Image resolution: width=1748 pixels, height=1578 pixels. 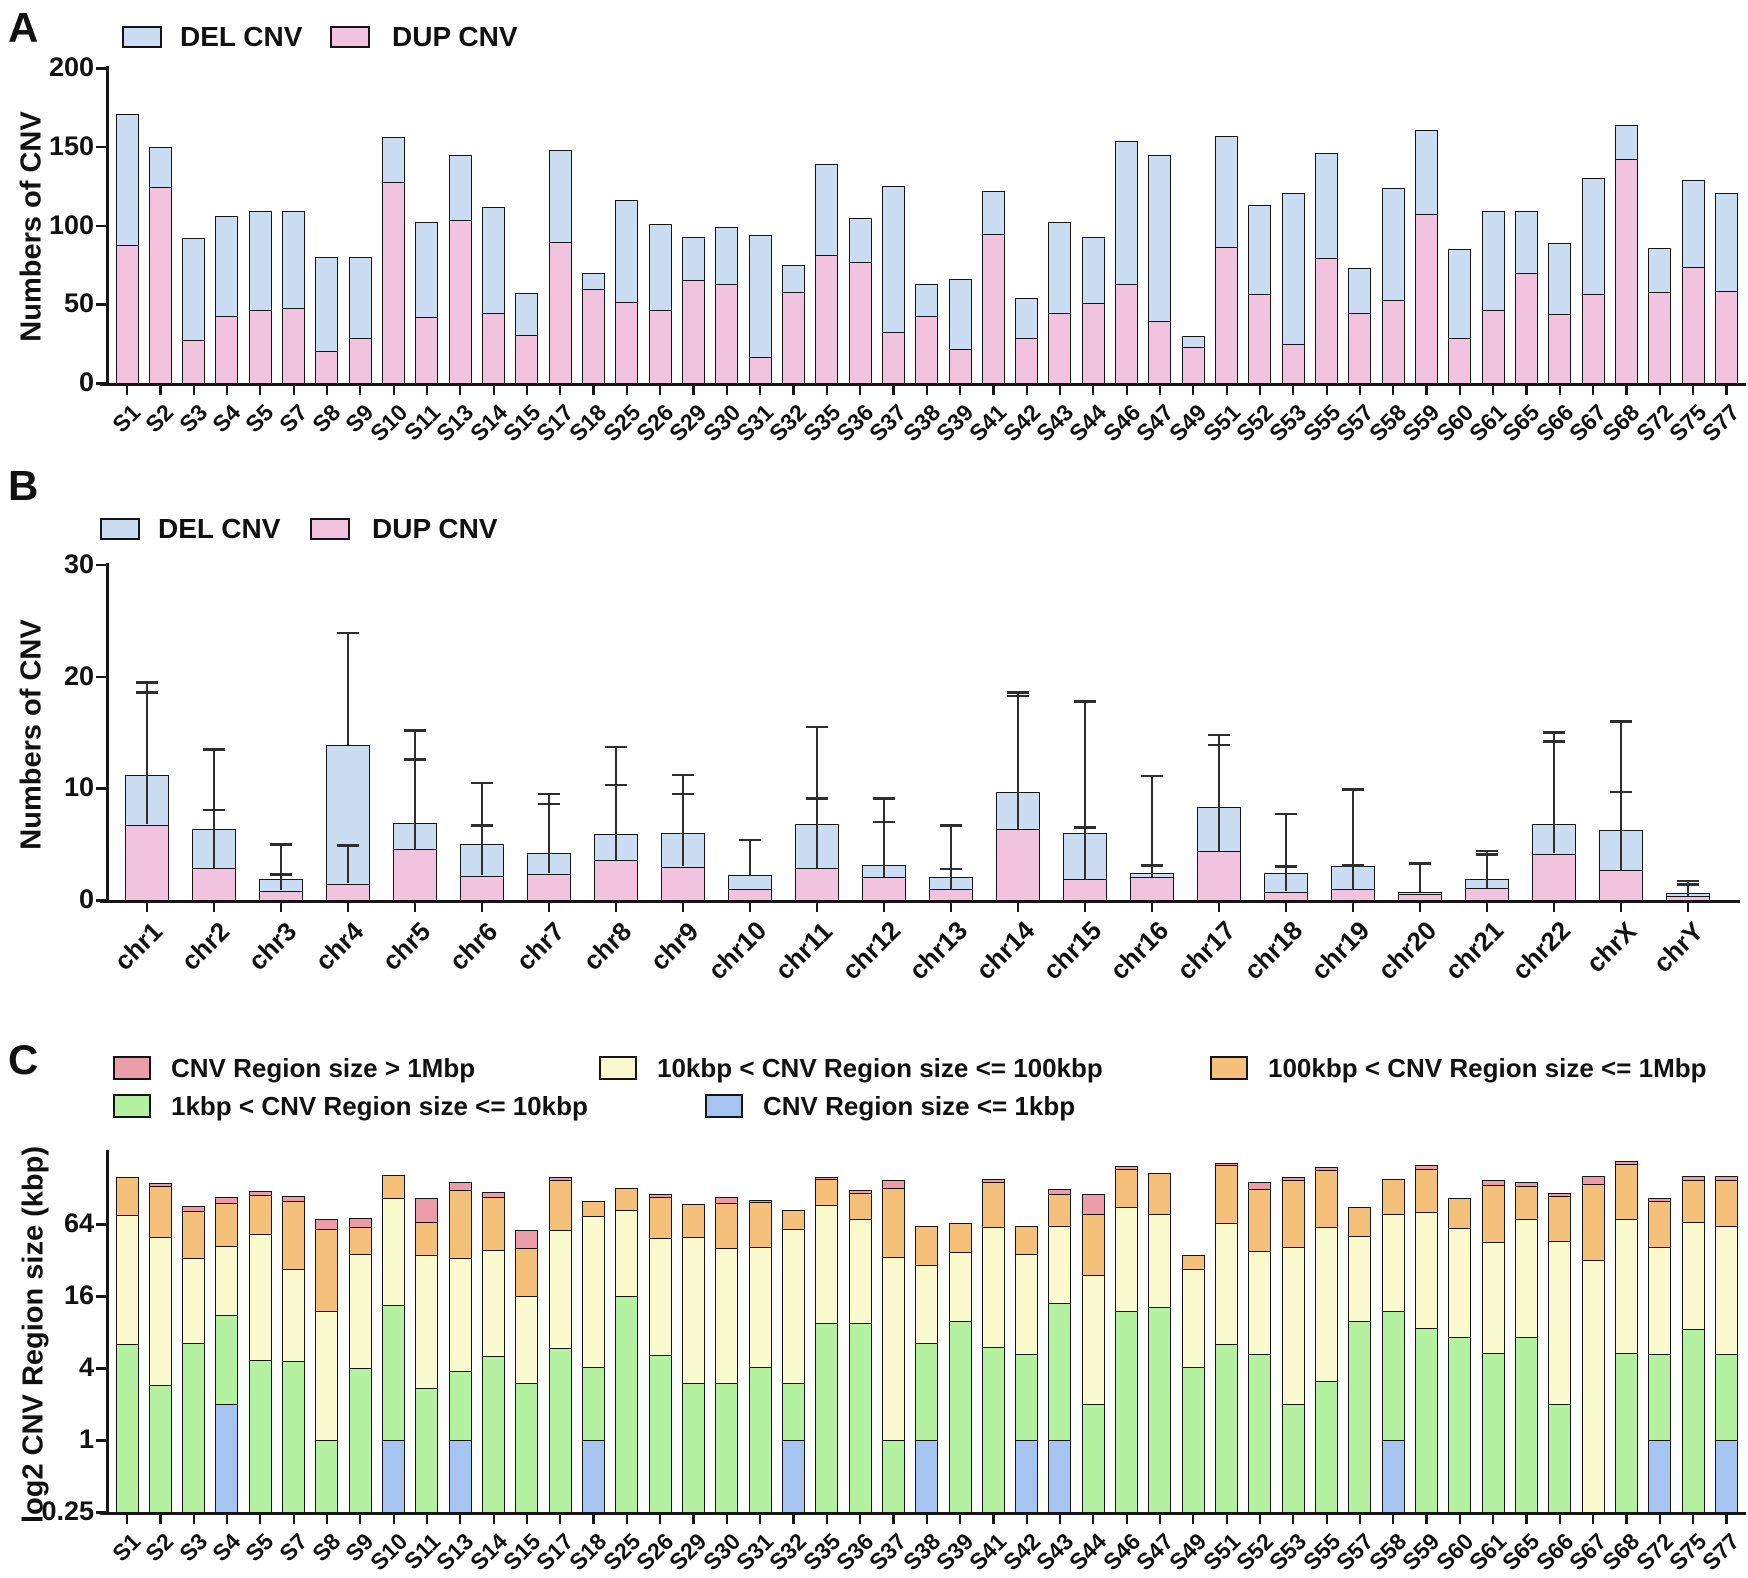 I want to click on x-tick-label: chr14, so click(x=1005, y=950).